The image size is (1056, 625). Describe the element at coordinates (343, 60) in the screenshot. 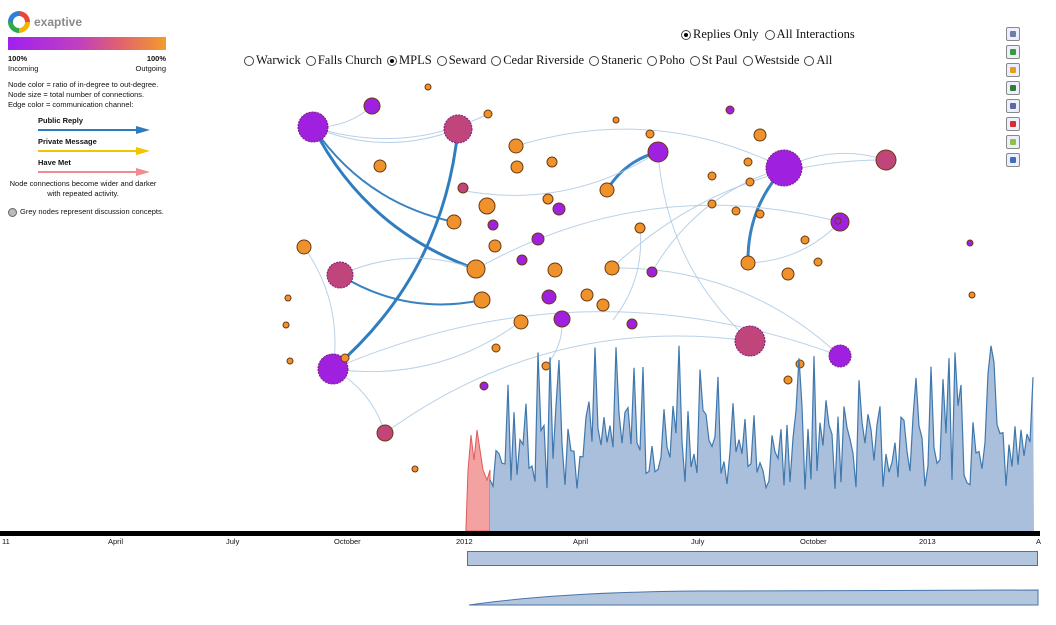

I see `radio-falls-church: Falls Church` at that location.